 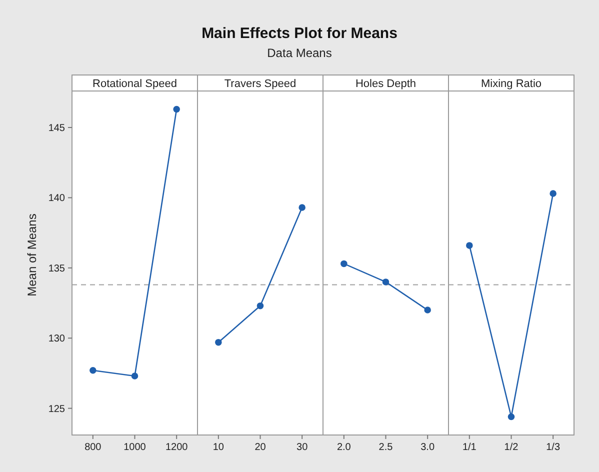 What do you see at coordinates (553, 447) in the screenshot?
I see `x-tick-label: 1/3` at bounding box center [553, 447].